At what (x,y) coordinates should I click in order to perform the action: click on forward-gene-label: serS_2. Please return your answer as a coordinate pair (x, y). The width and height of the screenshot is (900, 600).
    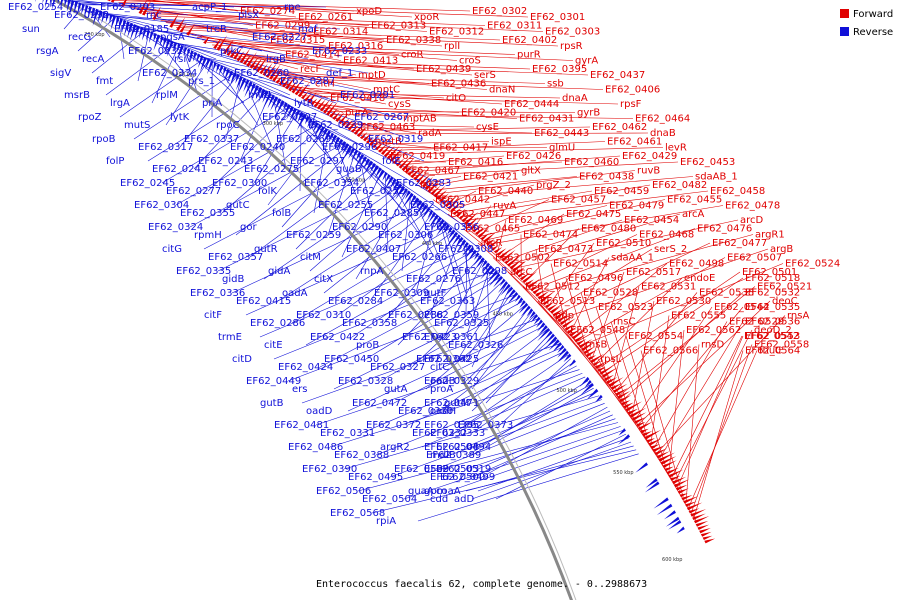
    Looking at the image, I should click on (670, 249).